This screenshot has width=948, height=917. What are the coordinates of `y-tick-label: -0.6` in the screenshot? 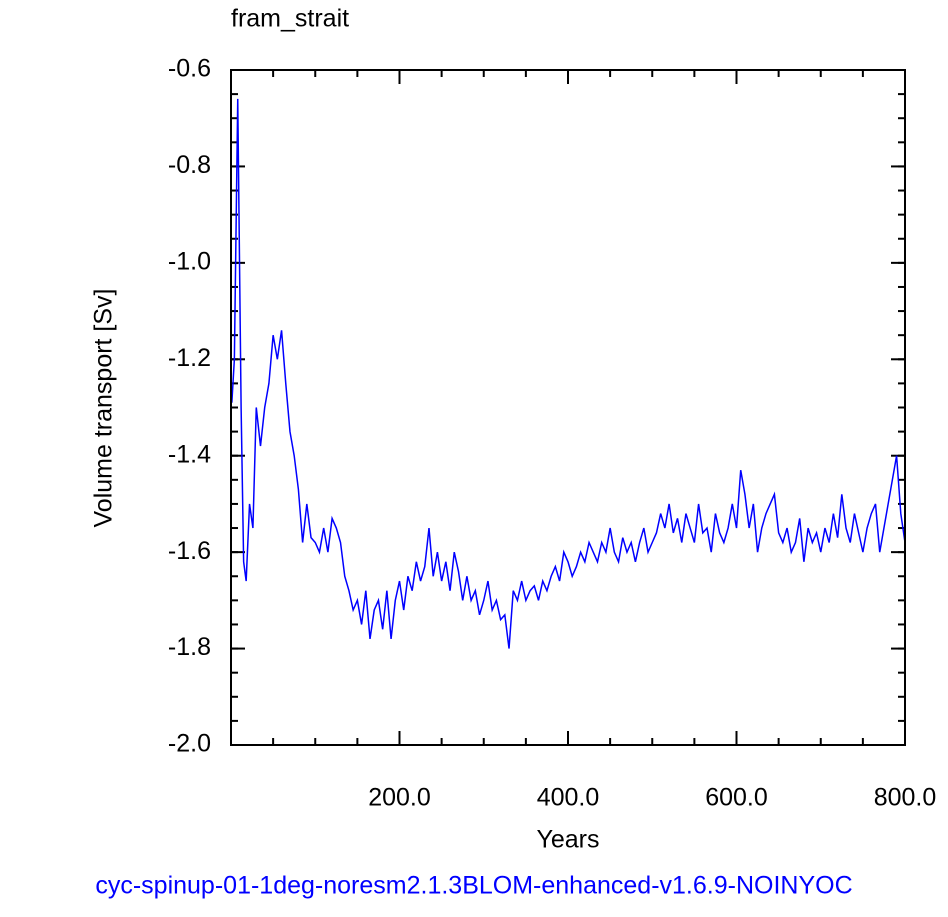 It's located at (189, 69).